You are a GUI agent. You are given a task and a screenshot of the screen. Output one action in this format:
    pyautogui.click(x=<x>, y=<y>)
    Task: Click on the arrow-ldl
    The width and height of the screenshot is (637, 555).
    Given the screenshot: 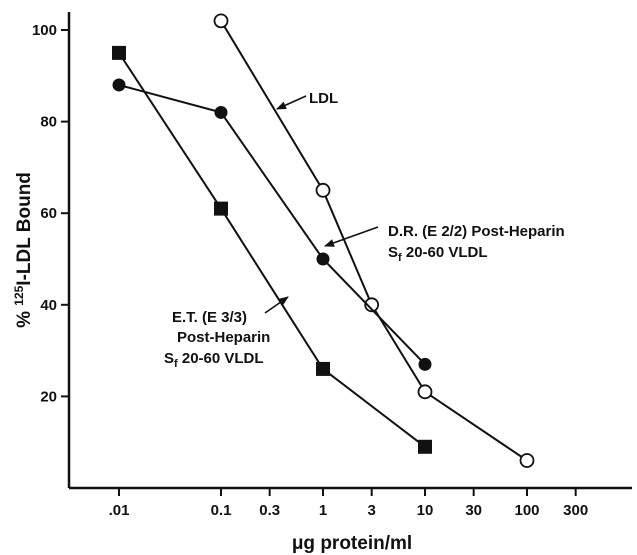 What is the action you would take?
    pyautogui.click(x=291, y=102)
    